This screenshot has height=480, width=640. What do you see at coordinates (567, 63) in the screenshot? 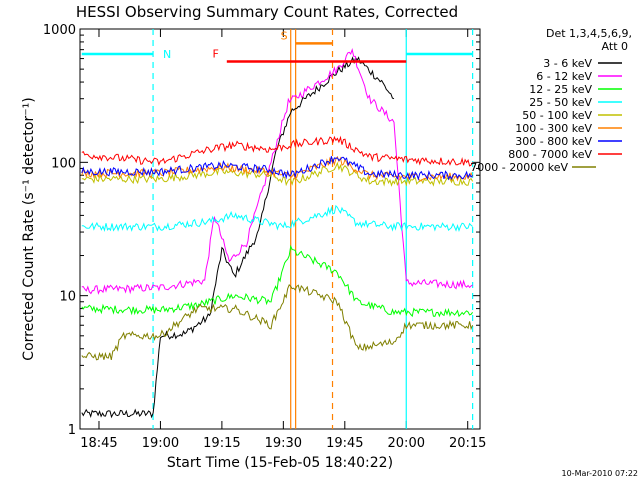
I see `legend-item-label: 3 - 6 keV` at bounding box center [567, 63].